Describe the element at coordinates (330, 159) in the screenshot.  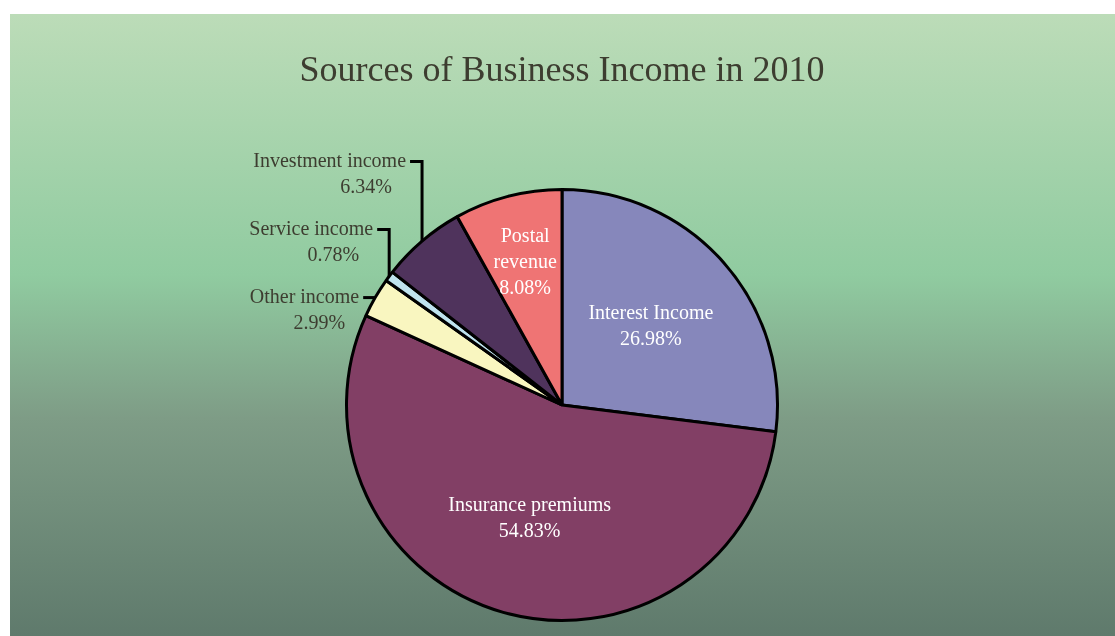
I see `slice-label: Investment income` at that location.